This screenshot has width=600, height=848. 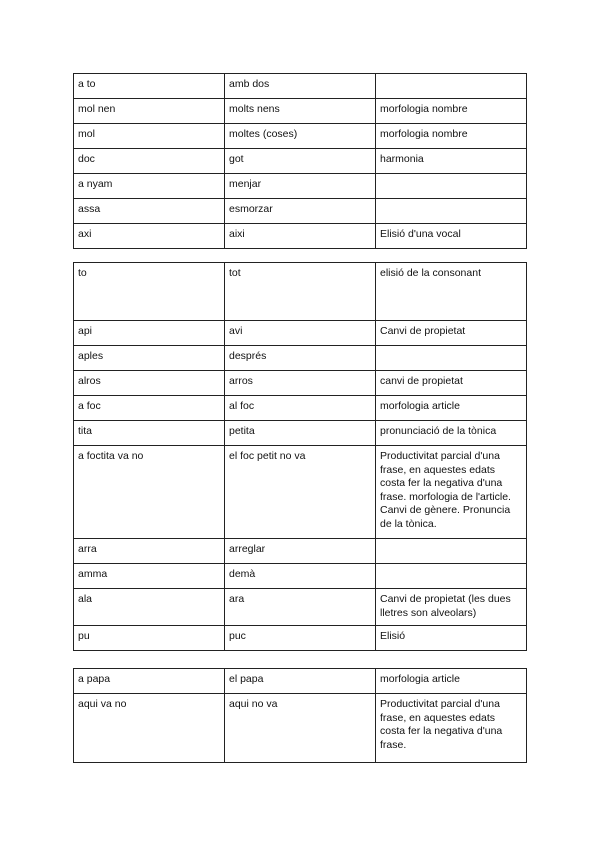 I want to click on table-row: arra arreglar, so click(x=300, y=551).